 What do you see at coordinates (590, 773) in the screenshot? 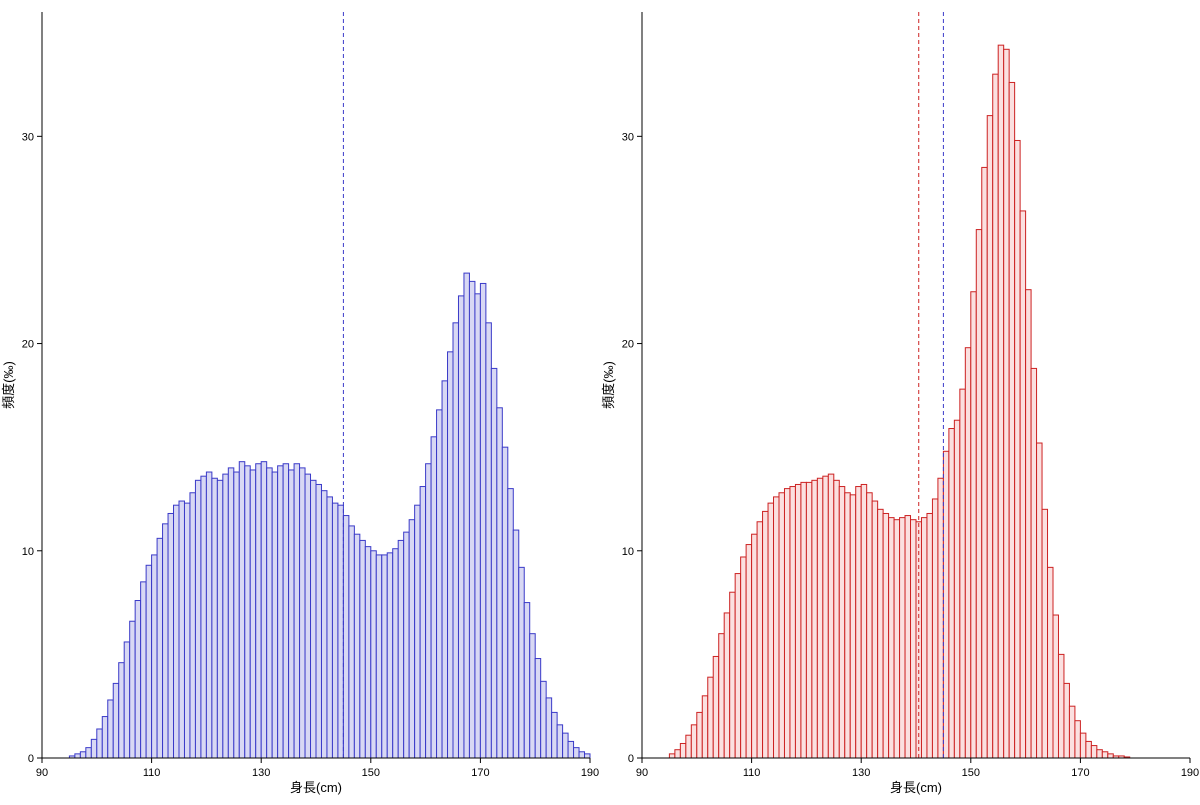
I see `x-tick-label: 190` at bounding box center [590, 773].